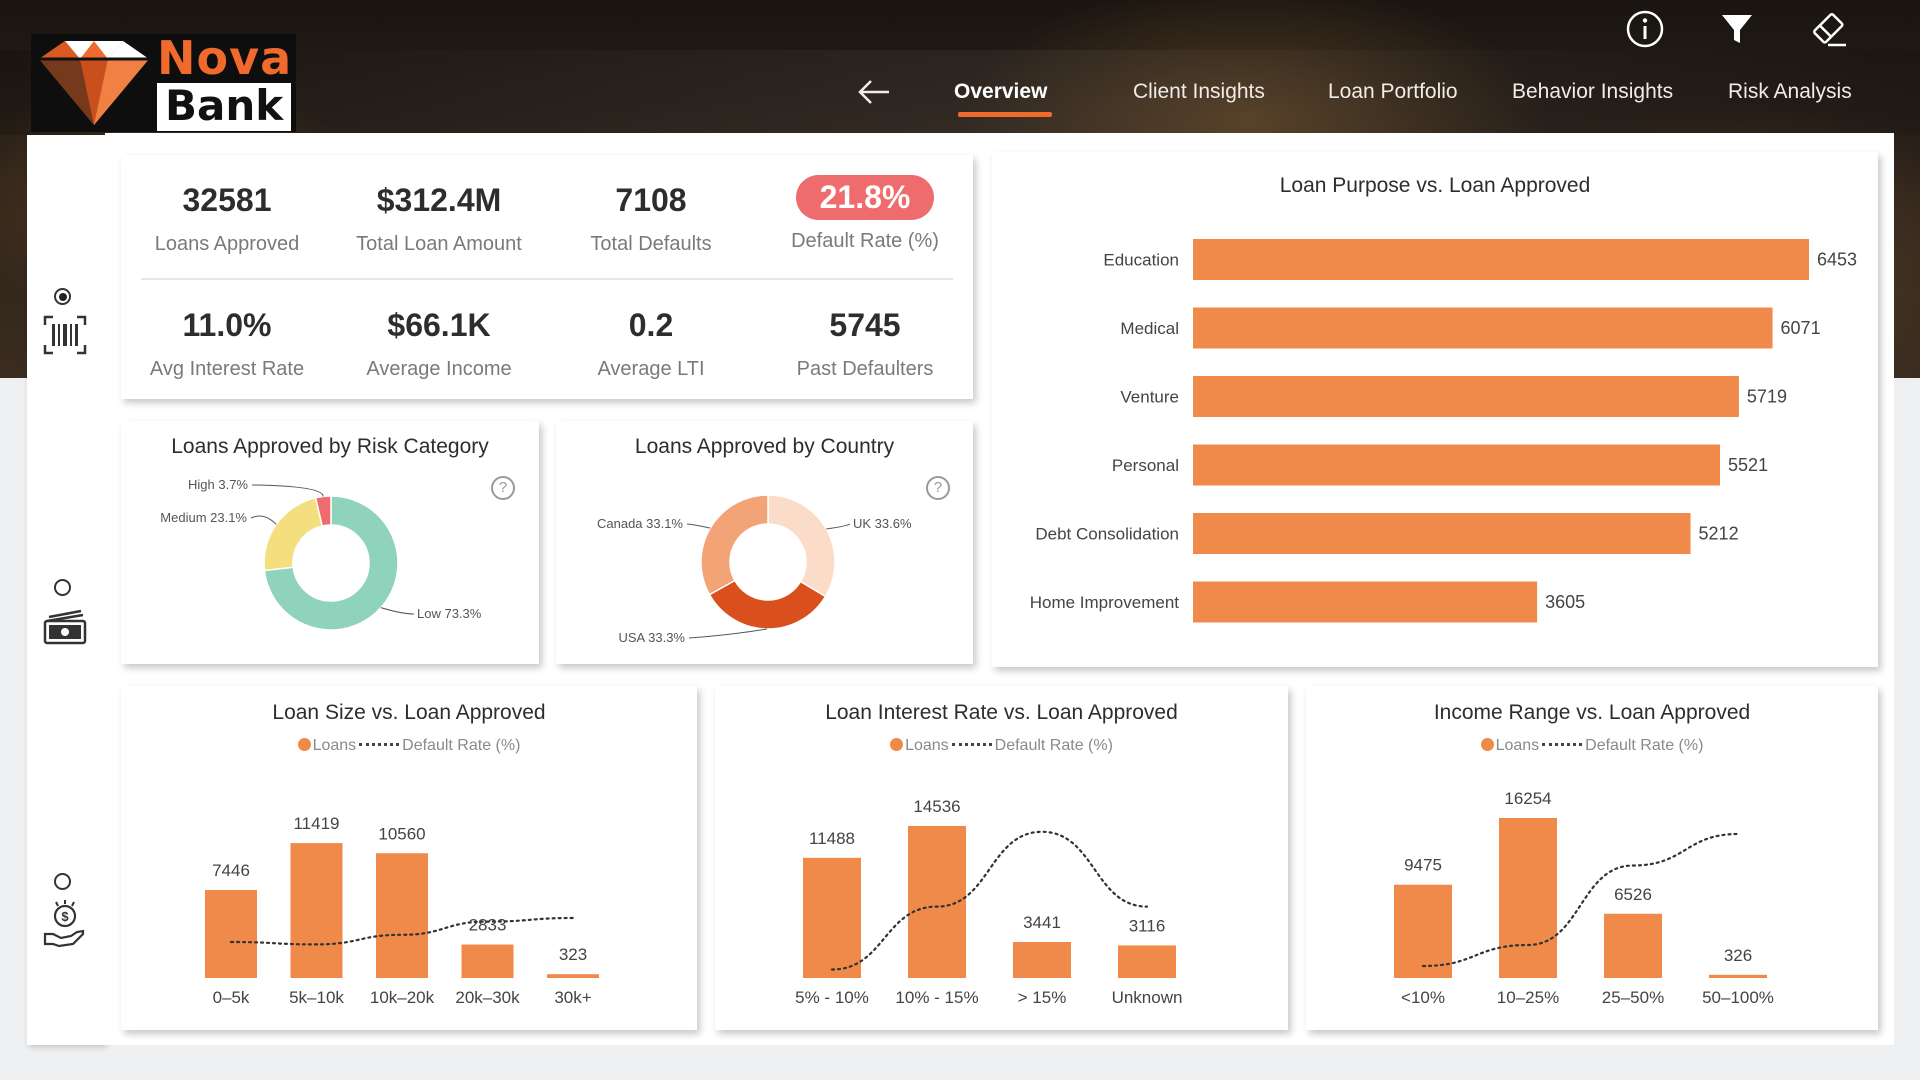  I want to click on chart-title: Loan Size vs. Loan Approved, so click(409, 712).